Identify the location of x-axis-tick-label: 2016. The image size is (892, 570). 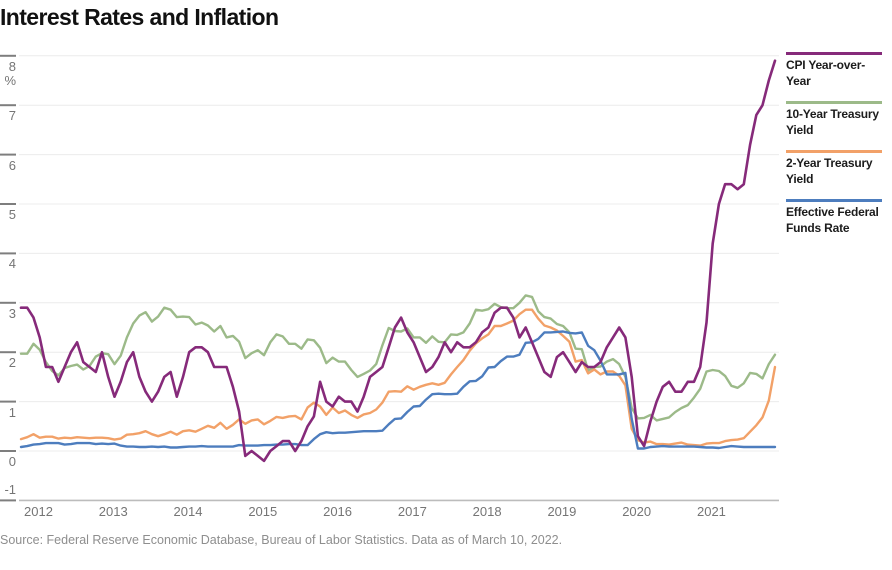
(338, 511).